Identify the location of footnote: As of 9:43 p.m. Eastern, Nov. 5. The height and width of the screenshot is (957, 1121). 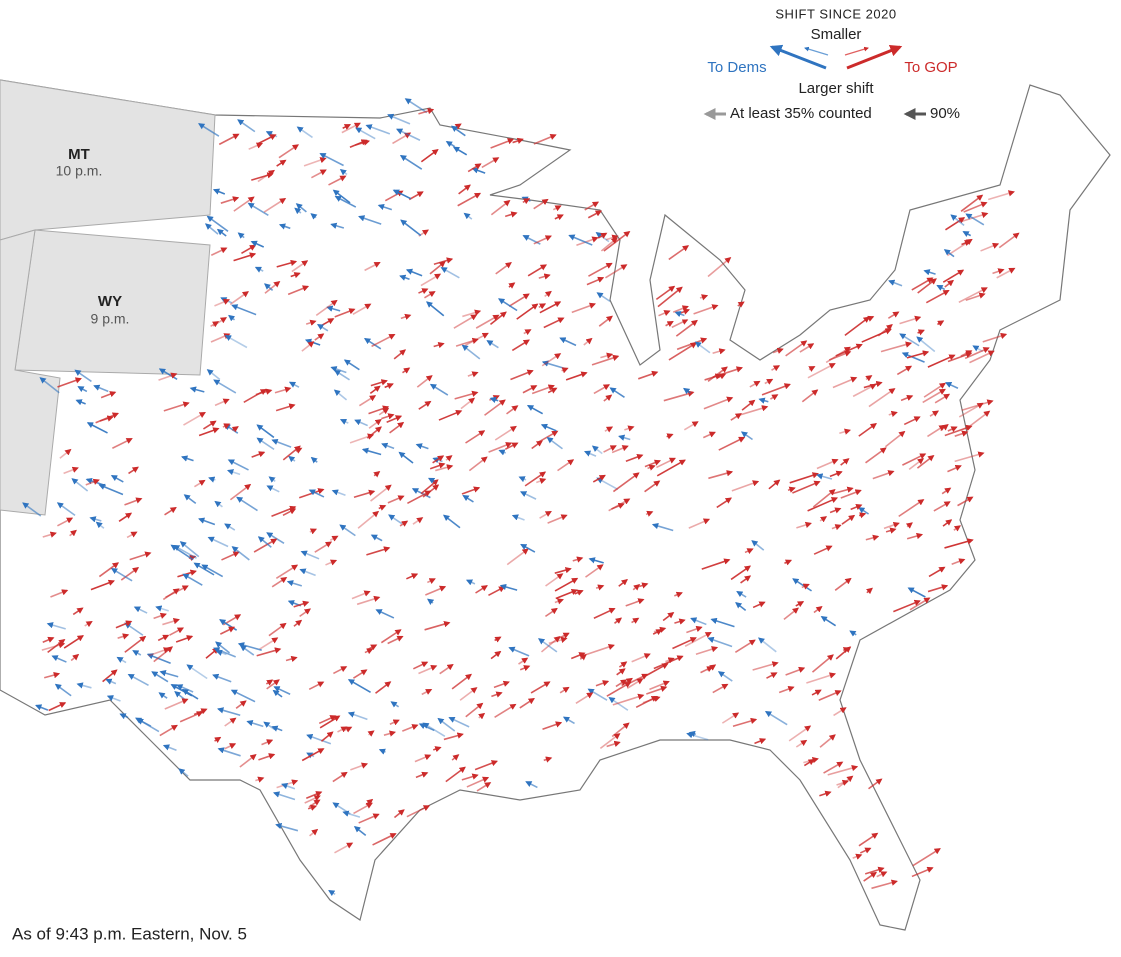
(129, 933).